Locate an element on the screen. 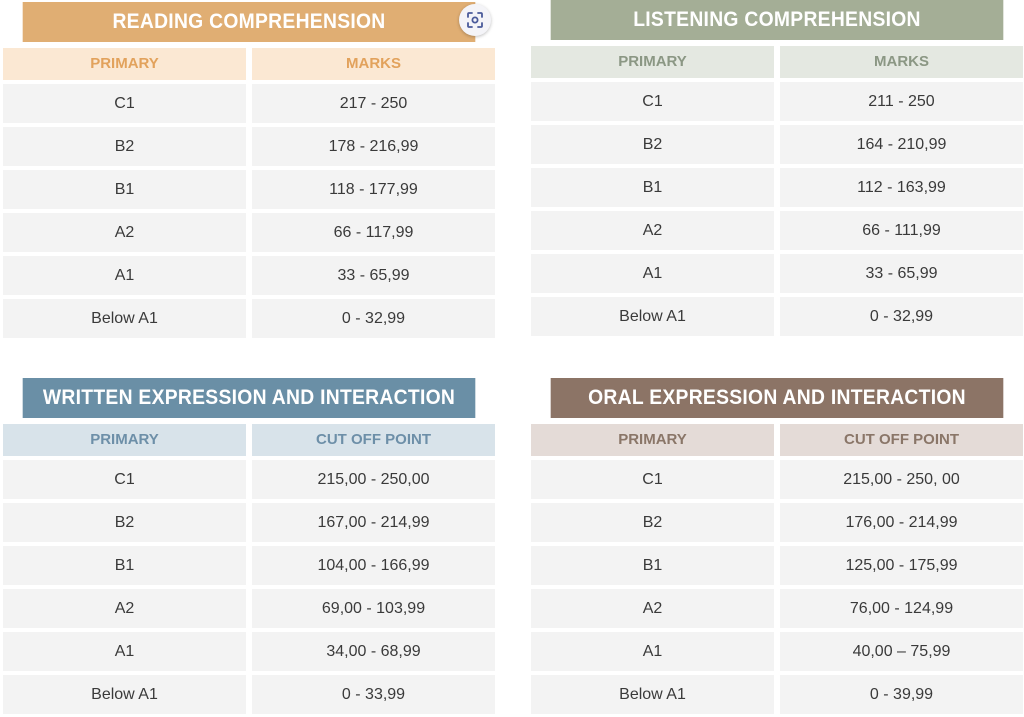 The height and width of the screenshot is (717, 1024). table-row: B2 164 - 210,99 is located at coordinates (777, 144).